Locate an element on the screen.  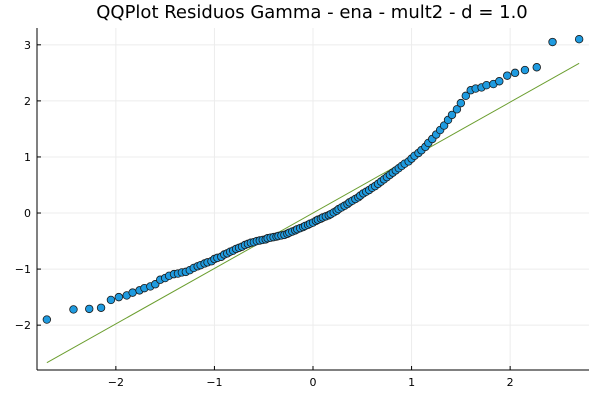
x-tick-label: −1 is located at coordinates (214, 382).